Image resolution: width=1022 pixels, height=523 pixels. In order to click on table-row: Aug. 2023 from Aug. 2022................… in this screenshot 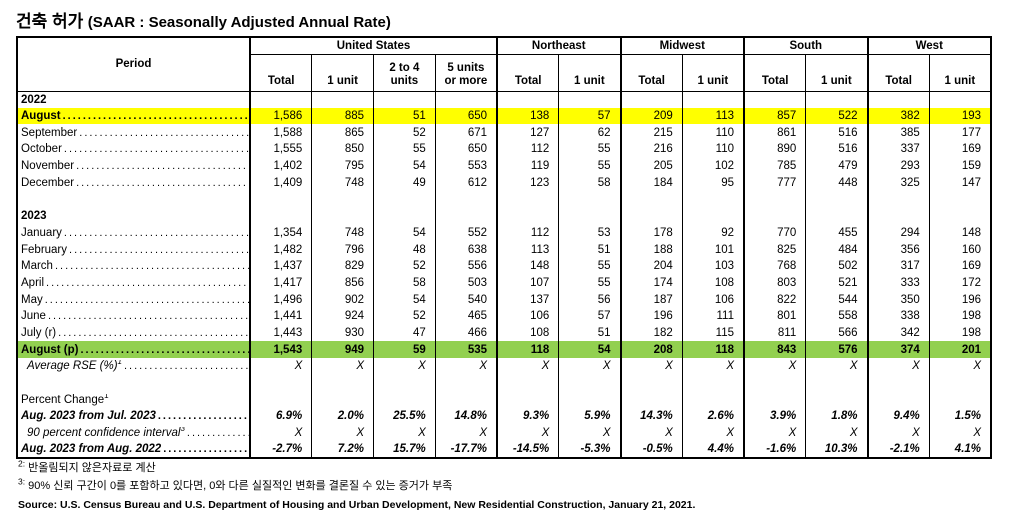, I will do `click(504, 450)`.